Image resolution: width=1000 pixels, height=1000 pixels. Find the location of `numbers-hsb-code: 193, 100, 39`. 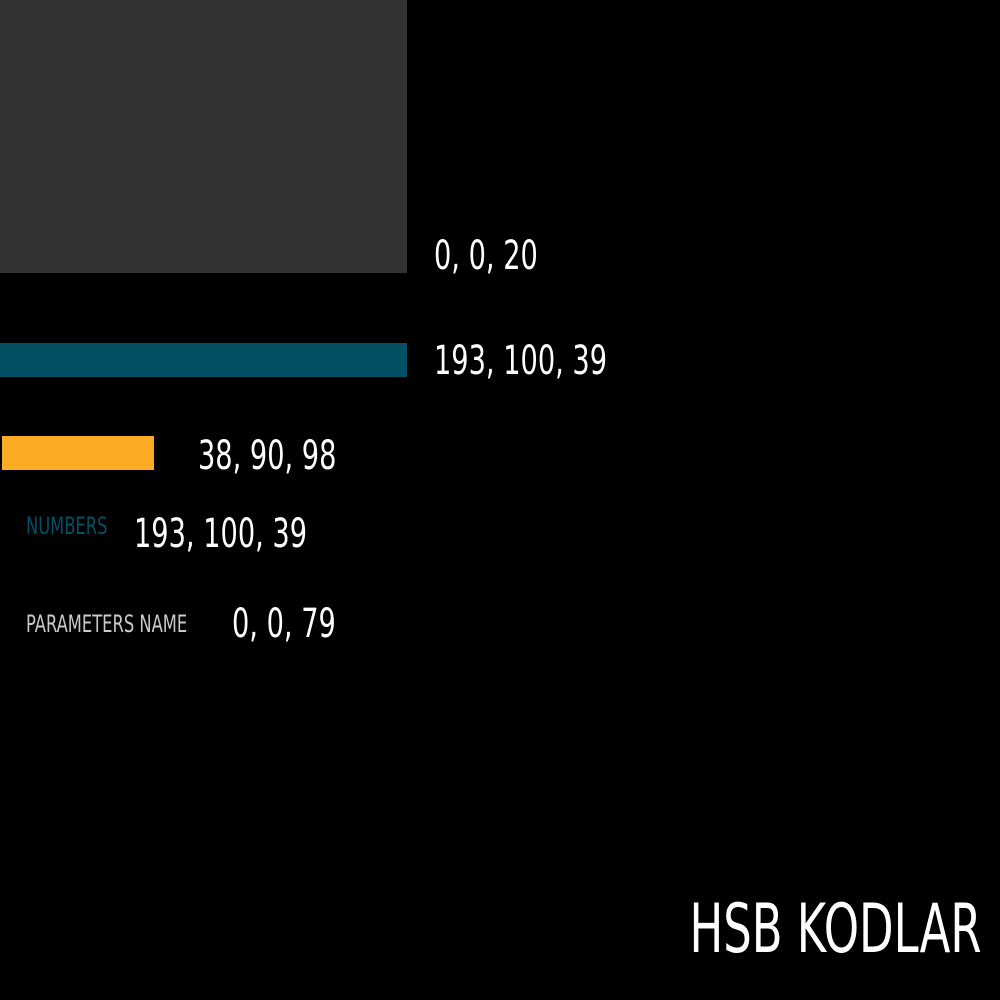

numbers-hsb-code: 193, 100, 39 is located at coordinates (221, 534).